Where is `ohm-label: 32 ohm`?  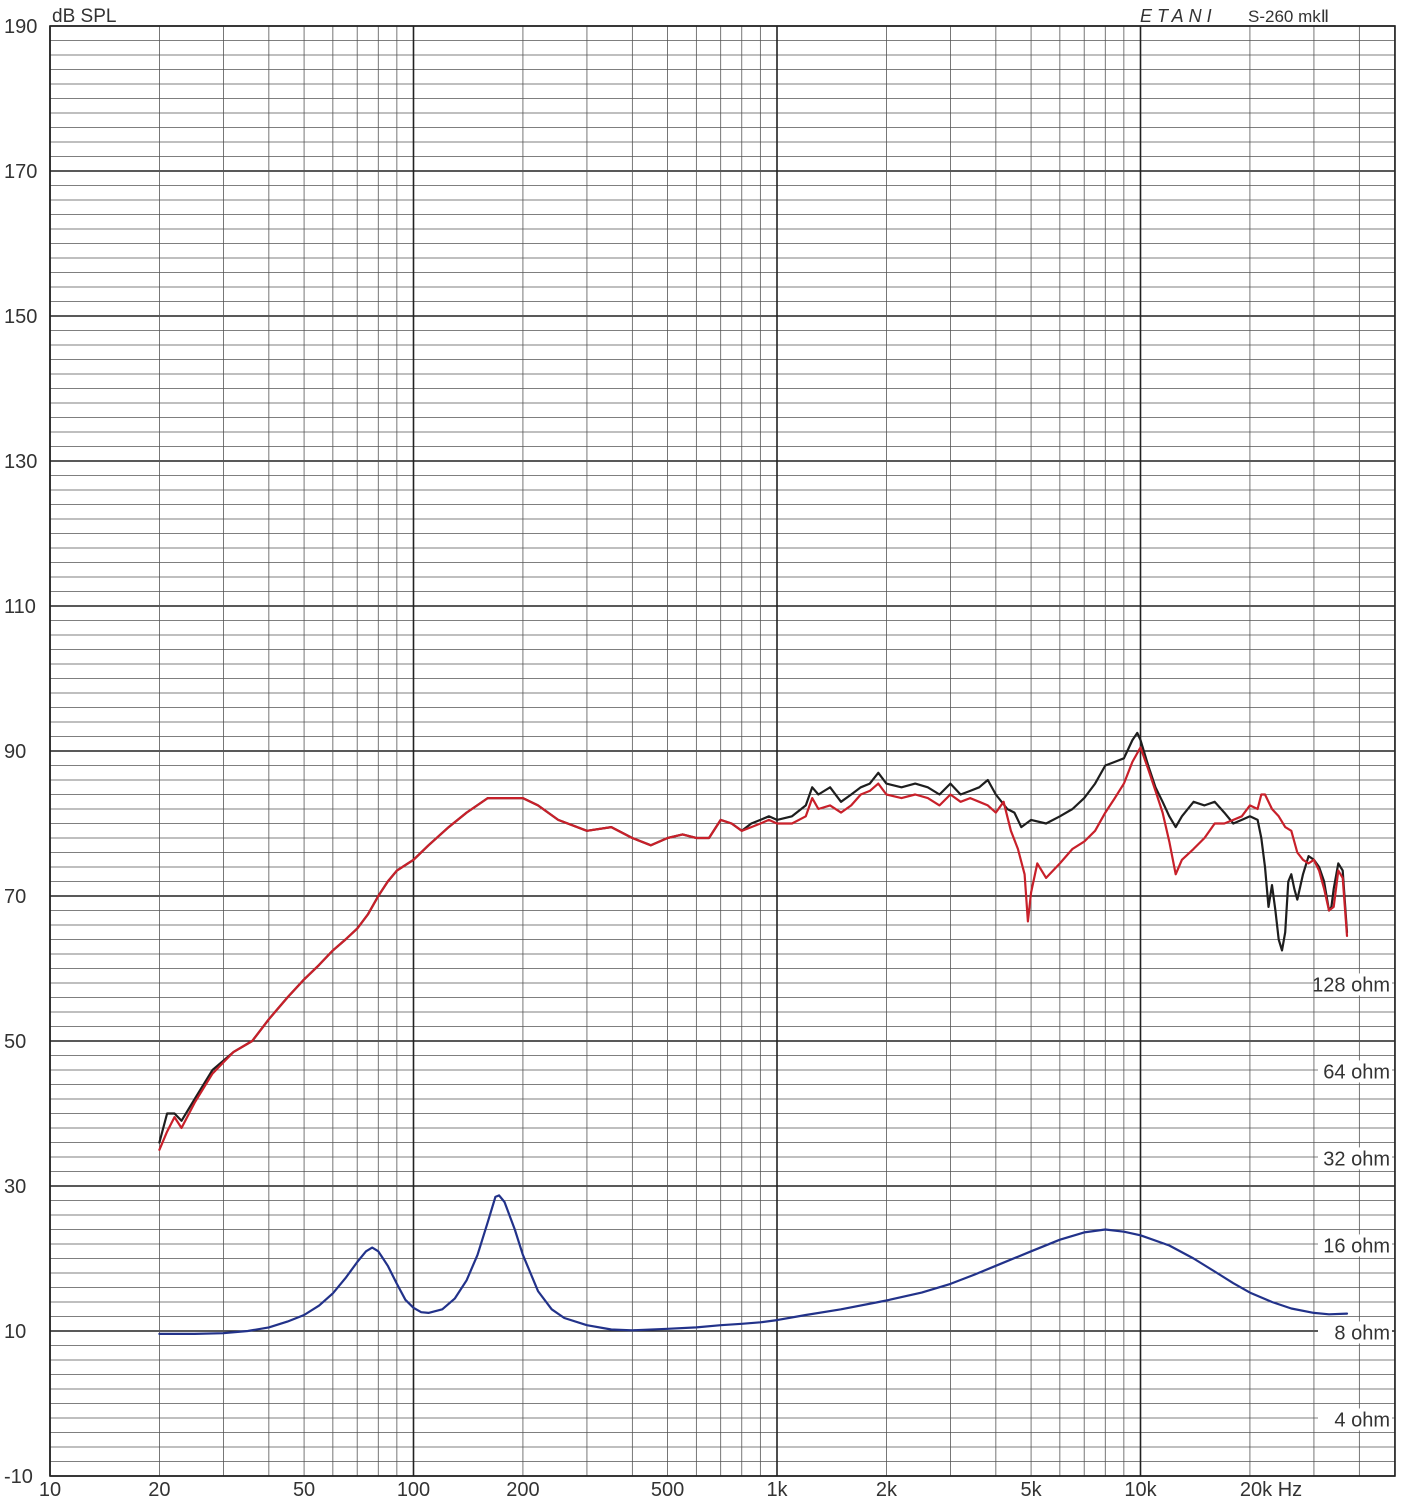 ohm-label: 32 ohm is located at coordinates (1356, 1159).